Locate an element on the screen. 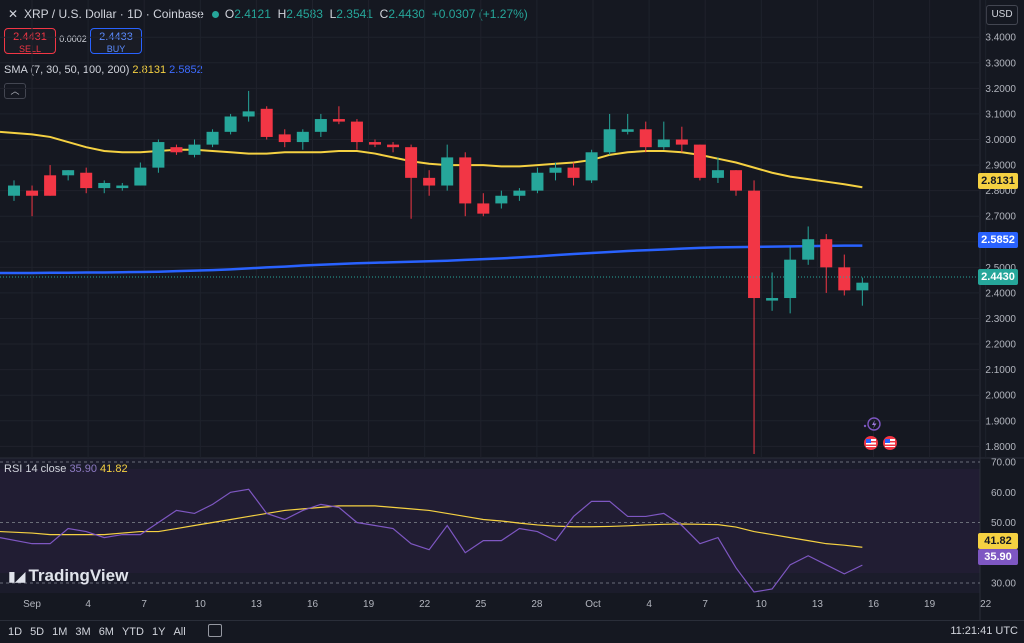  price-tick-label: 3.3000 is located at coordinates (1000, 63).